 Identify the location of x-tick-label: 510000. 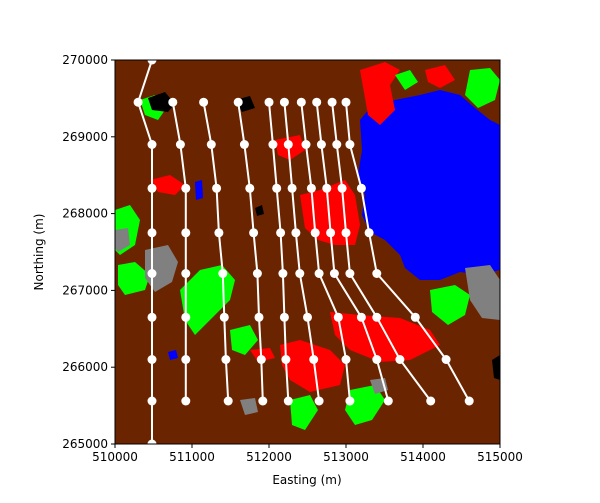
(115, 457).